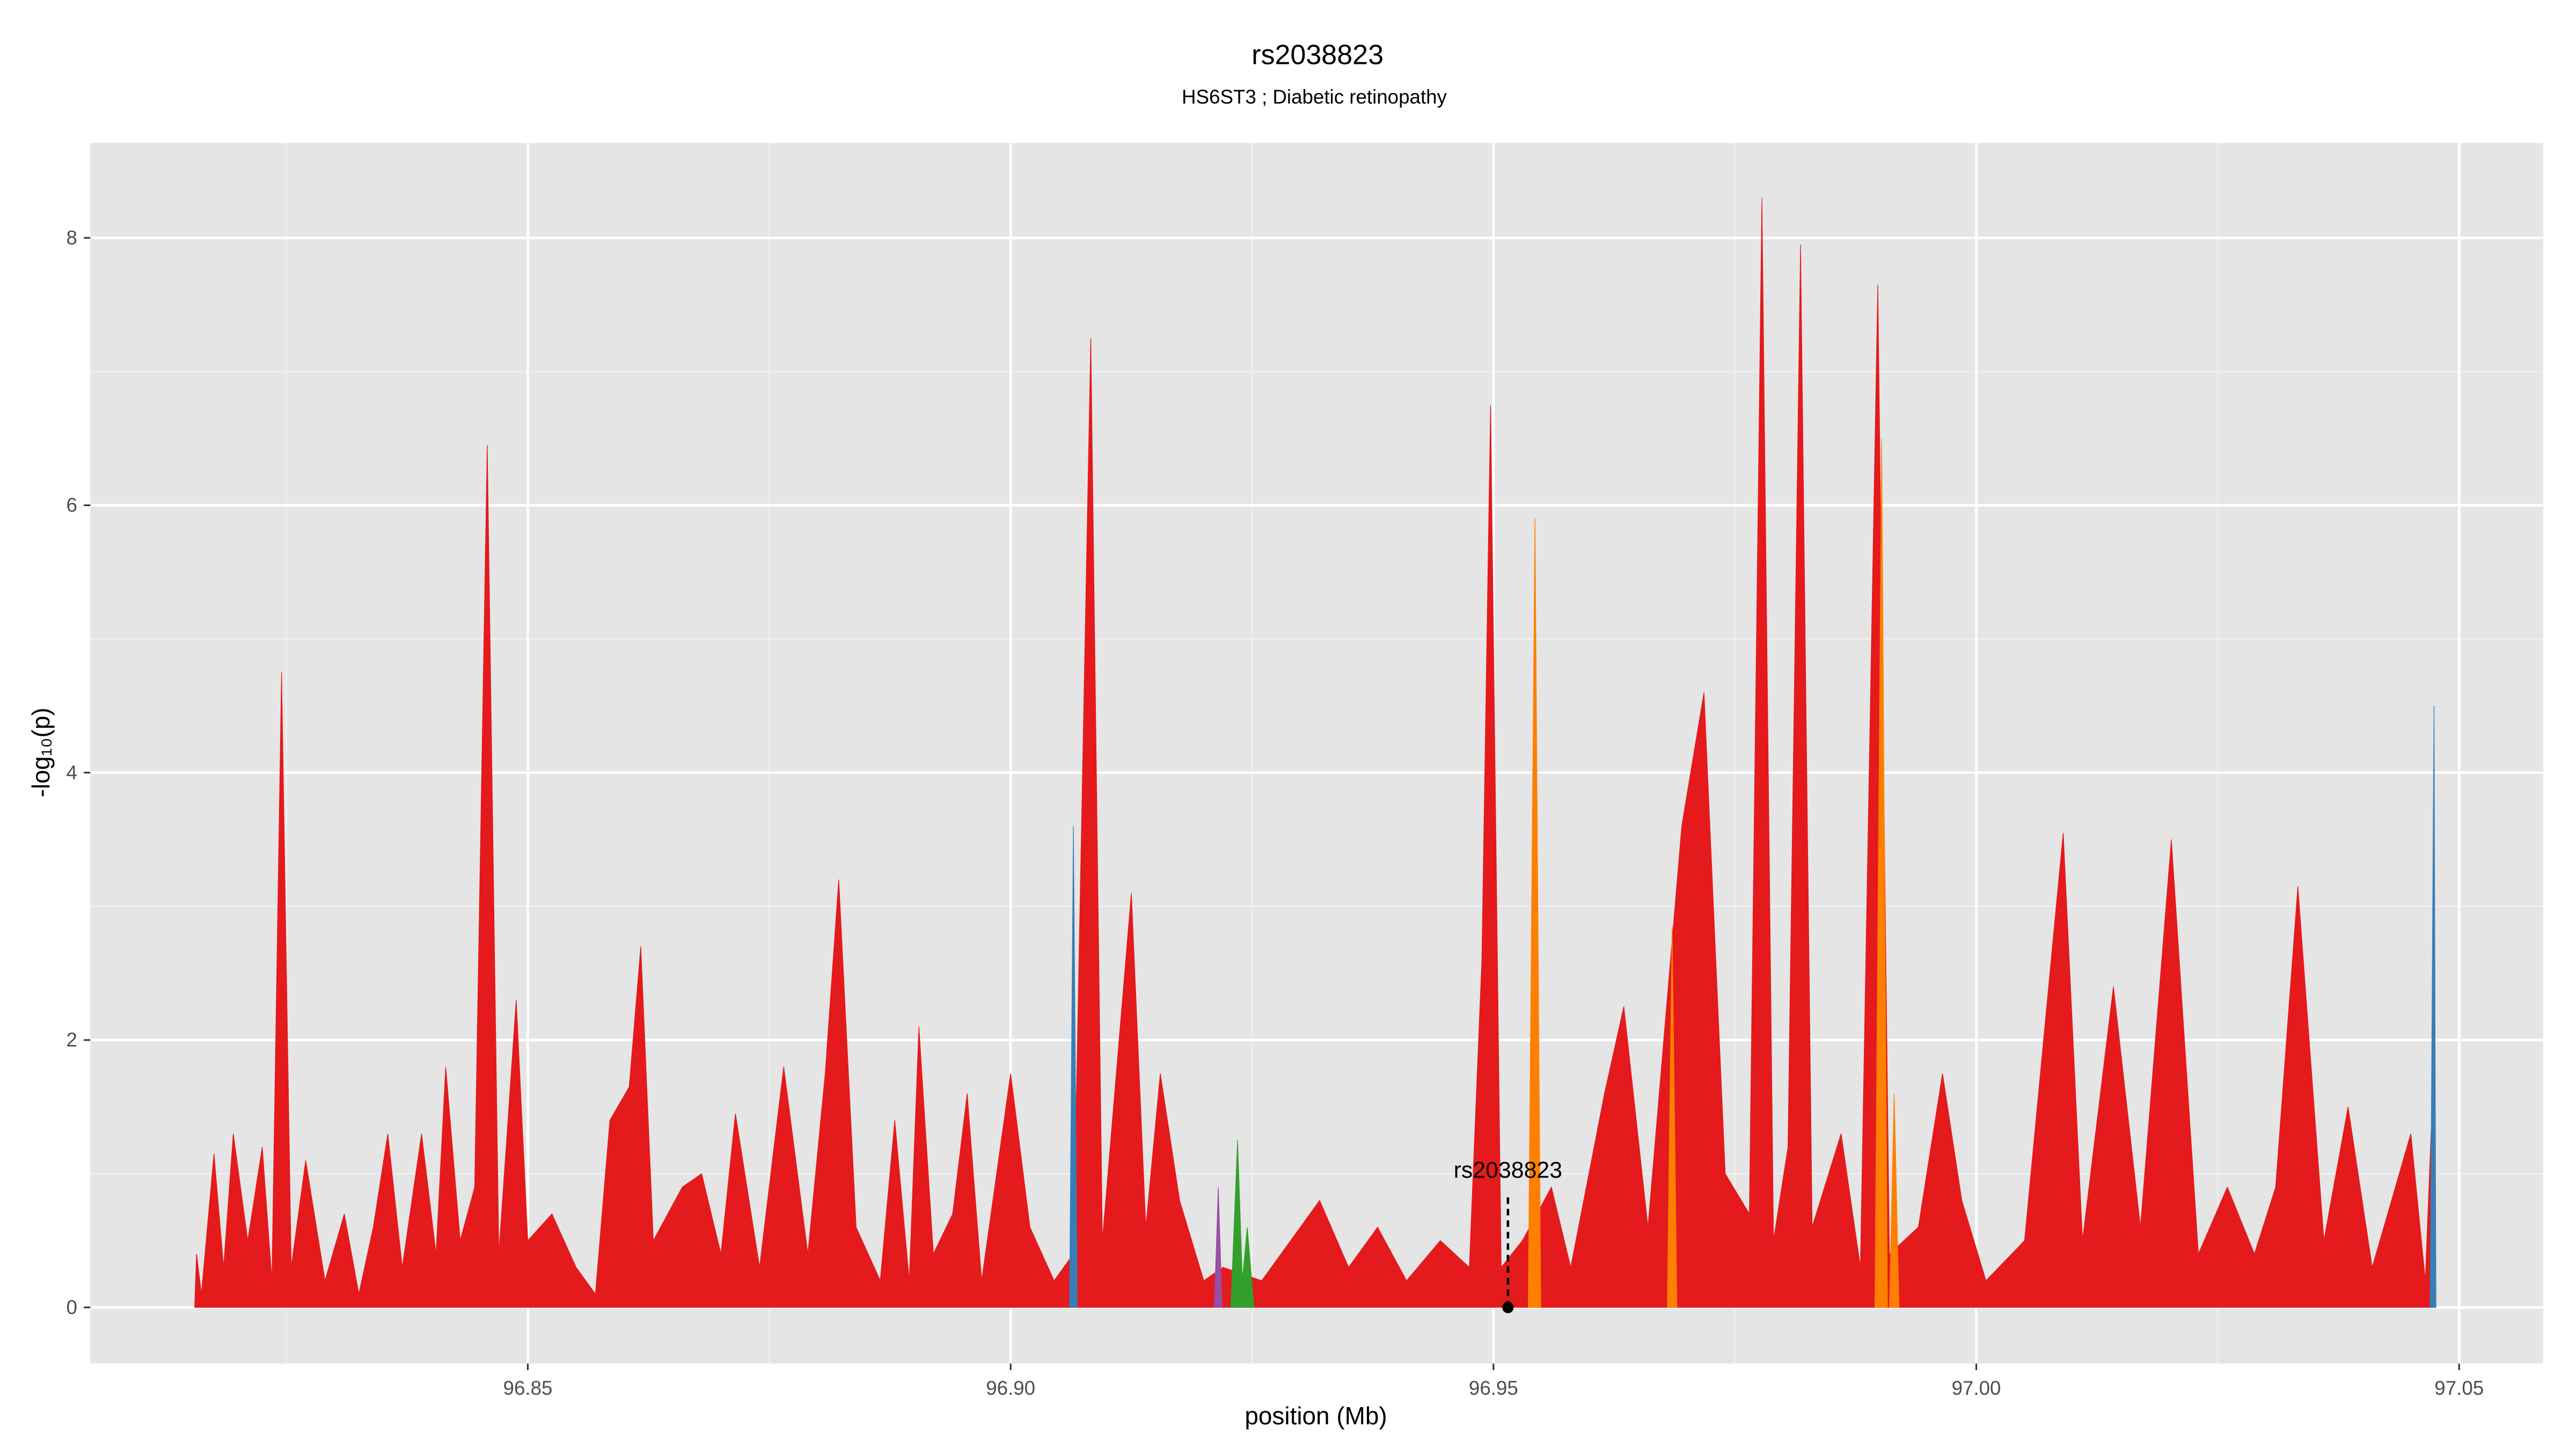 The image size is (2576, 1449). I want to click on y-tick-label: 6, so click(71, 505).